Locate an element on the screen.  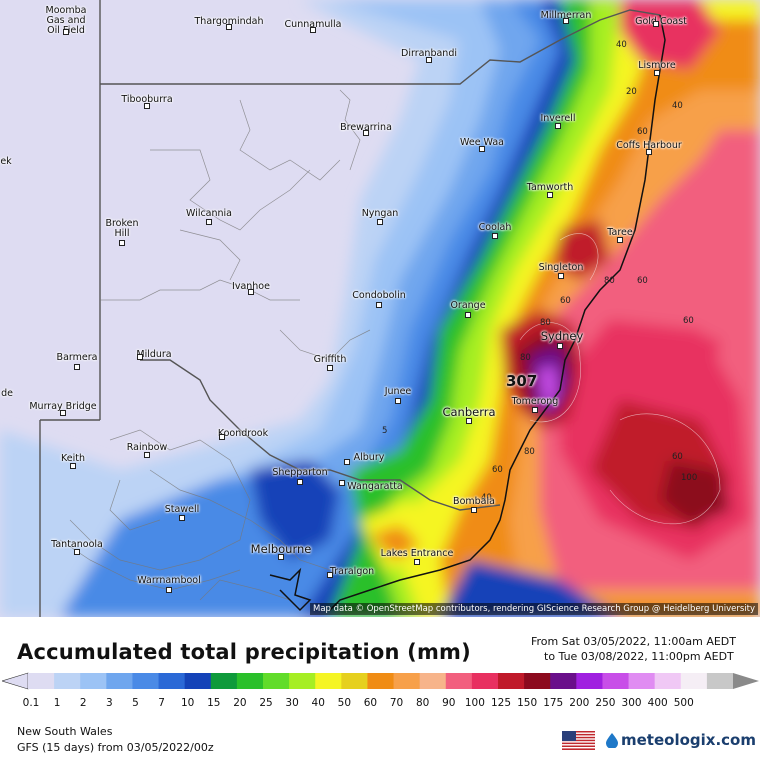
place-label: Griffith is located at coordinates (330, 360).